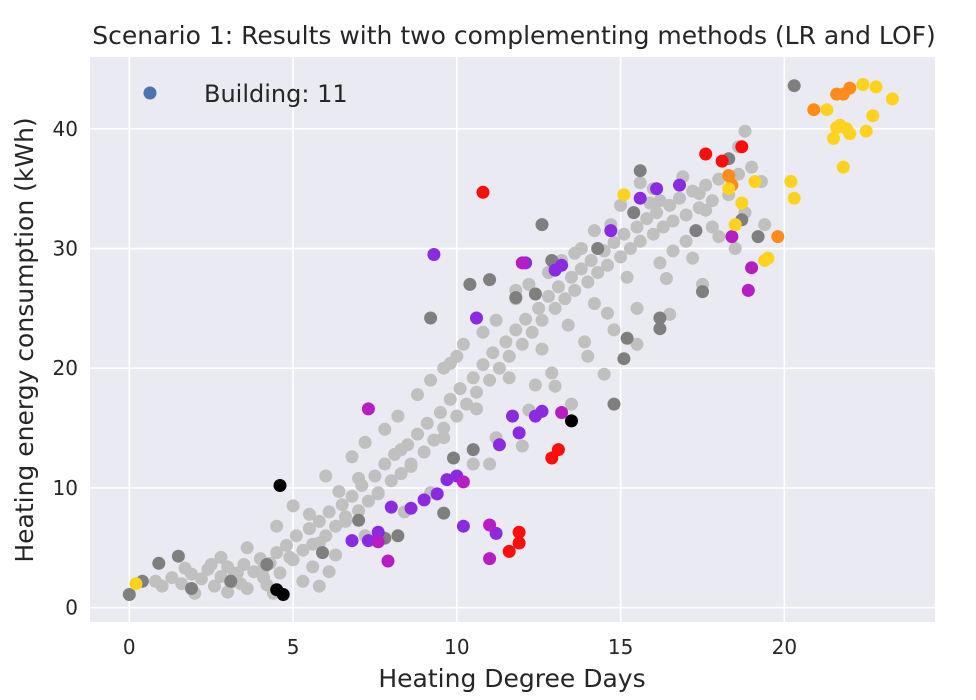  I want to click on x-tick-labels: 0 5 10 15 20, so click(460, 647).